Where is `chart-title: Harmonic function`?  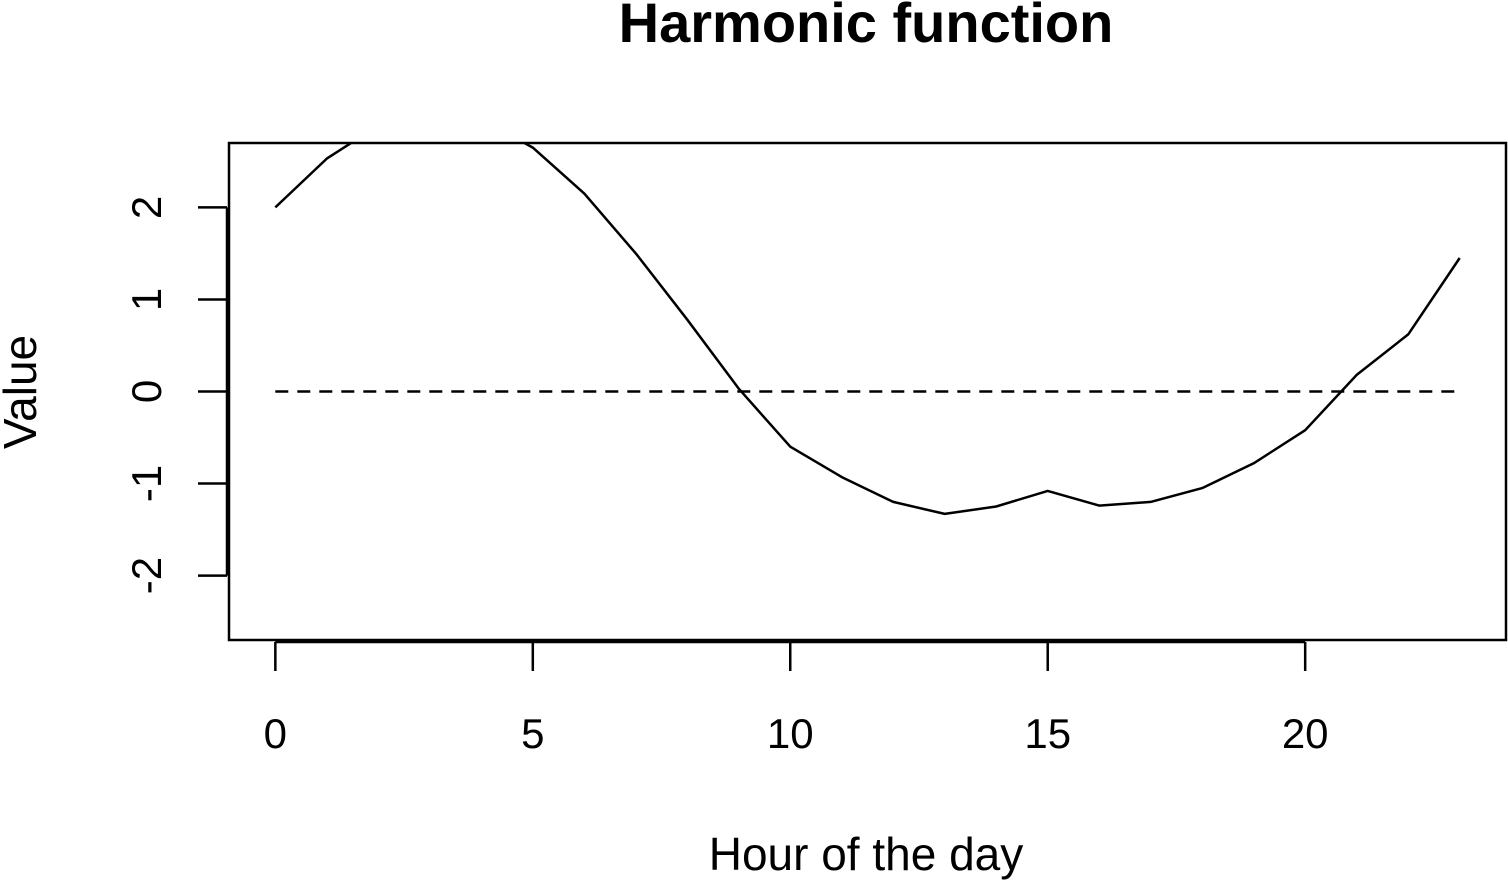 chart-title: Harmonic function is located at coordinates (866, 27).